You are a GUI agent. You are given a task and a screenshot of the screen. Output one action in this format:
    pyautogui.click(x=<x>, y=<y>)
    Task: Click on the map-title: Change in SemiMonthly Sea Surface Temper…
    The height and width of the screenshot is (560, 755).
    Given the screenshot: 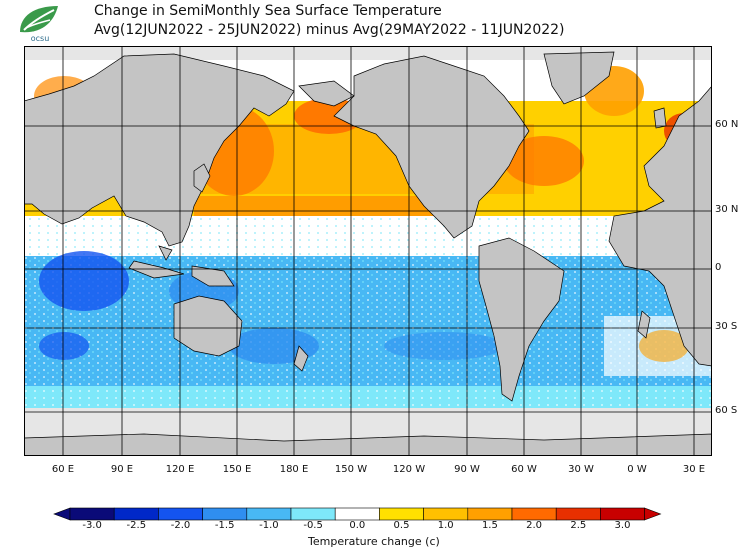 What is the action you would take?
    pyautogui.click(x=329, y=21)
    